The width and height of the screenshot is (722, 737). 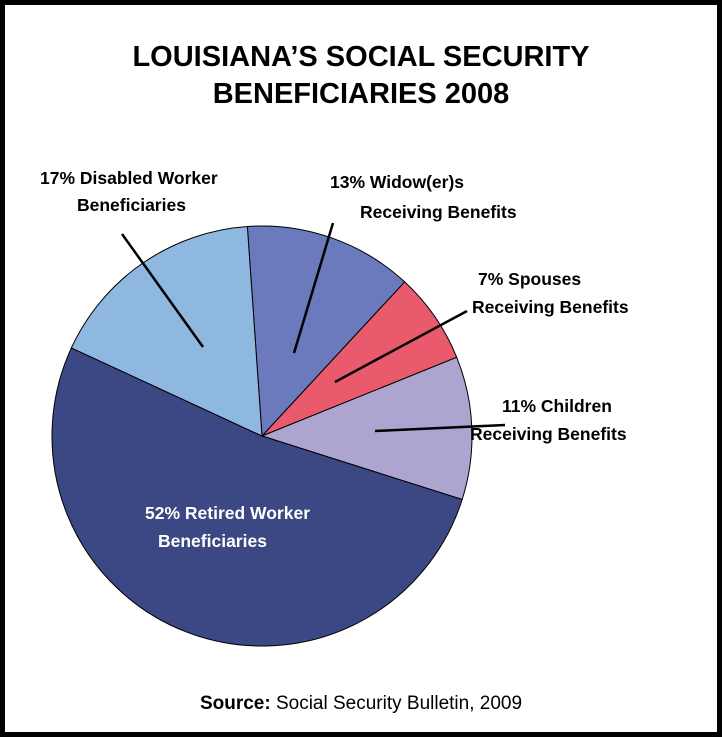 I want to click on slice-label-spouses-line-1: 7% Spouses, so click(x=529, y=279).